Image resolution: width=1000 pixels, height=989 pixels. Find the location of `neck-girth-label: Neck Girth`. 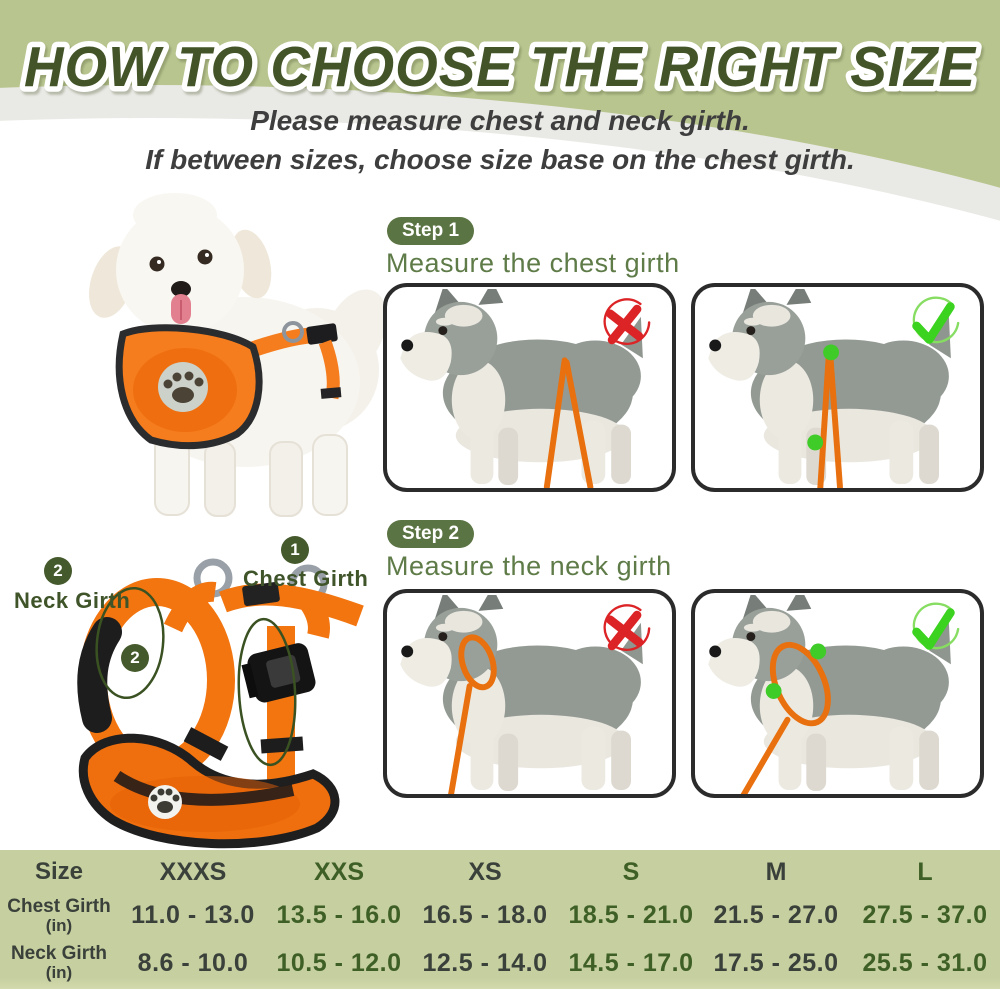

neck-girth-label: Neck Girth is located at coordinates (72, 600).